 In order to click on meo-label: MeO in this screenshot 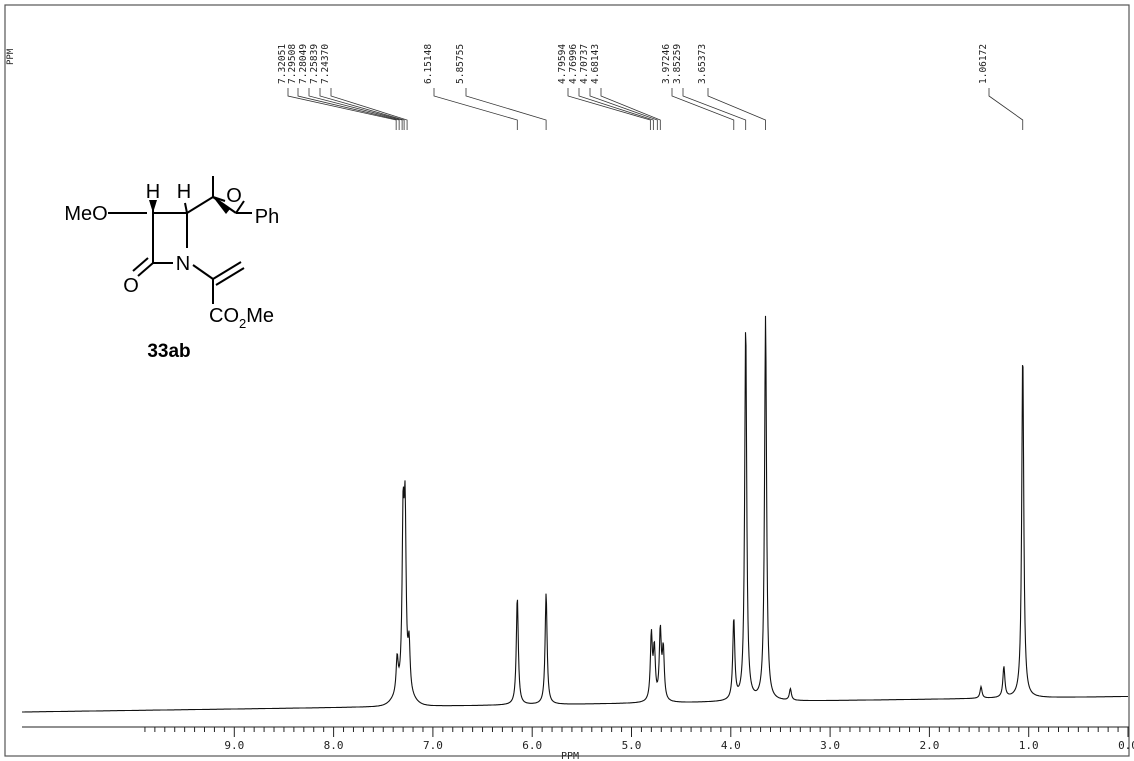, I will do `click(85, 214)`.